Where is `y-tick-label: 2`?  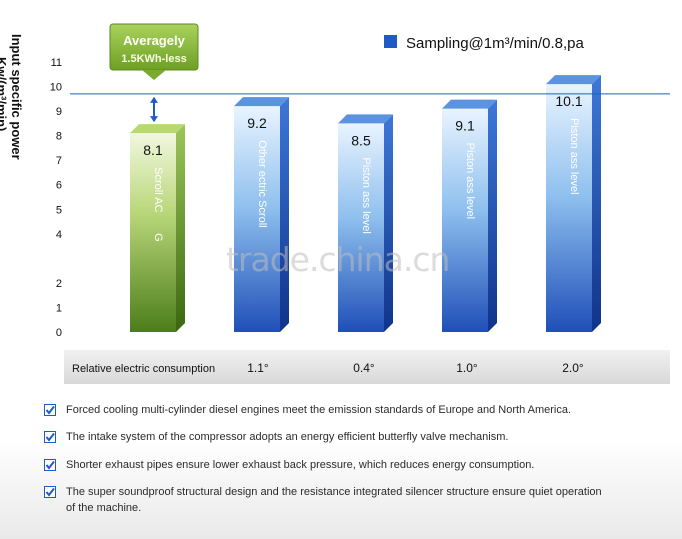
y-tick-label: 2 is located at coordinates (59, 284).